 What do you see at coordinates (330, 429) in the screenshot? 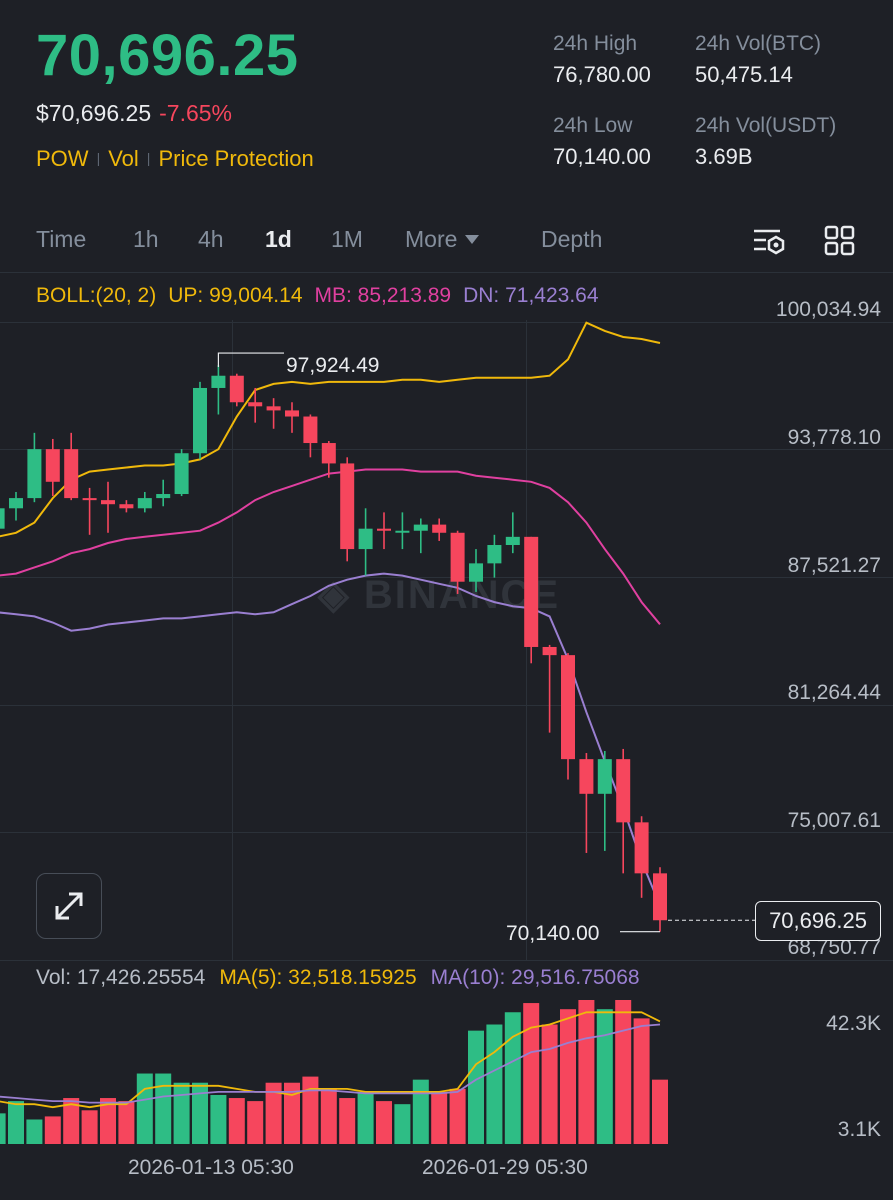
I see `boll-upper-line` at bounding box center [330, 429].